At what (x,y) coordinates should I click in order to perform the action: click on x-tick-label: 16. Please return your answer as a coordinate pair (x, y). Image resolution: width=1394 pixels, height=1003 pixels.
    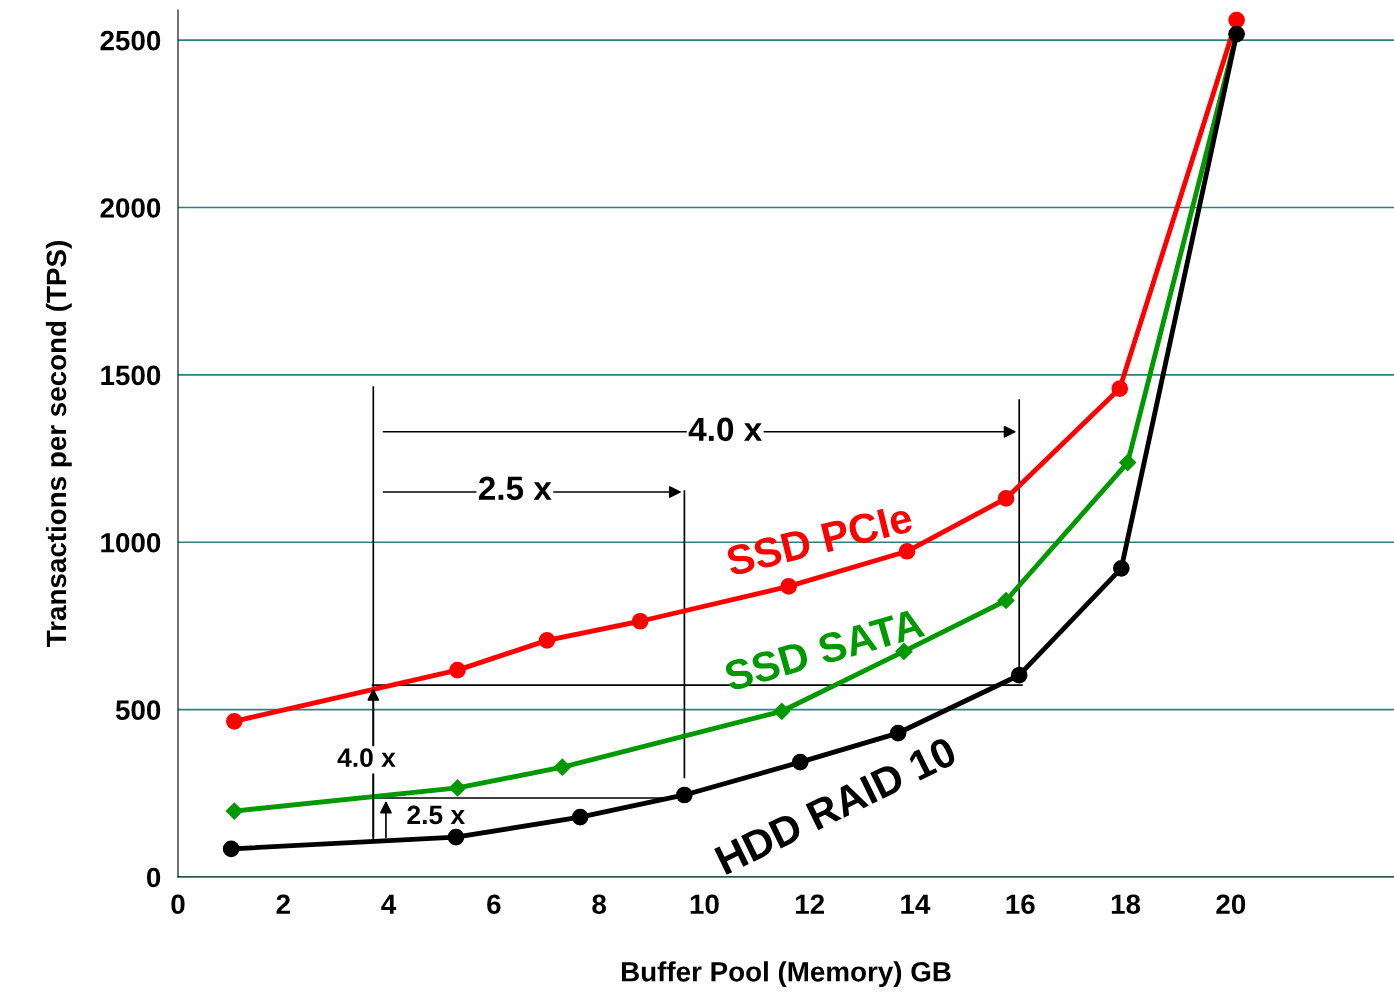
    Looking at the image, I should click on (1020, 904).